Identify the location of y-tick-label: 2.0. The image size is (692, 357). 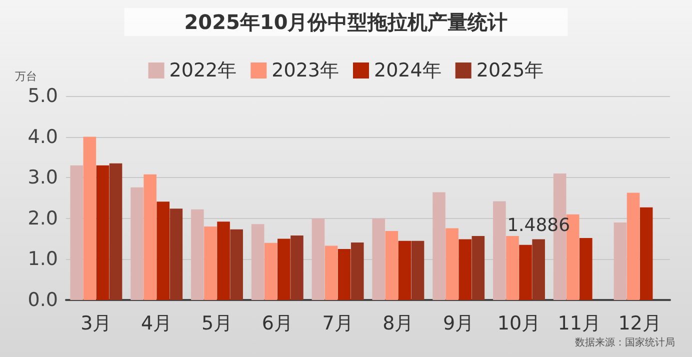
(43, 218).